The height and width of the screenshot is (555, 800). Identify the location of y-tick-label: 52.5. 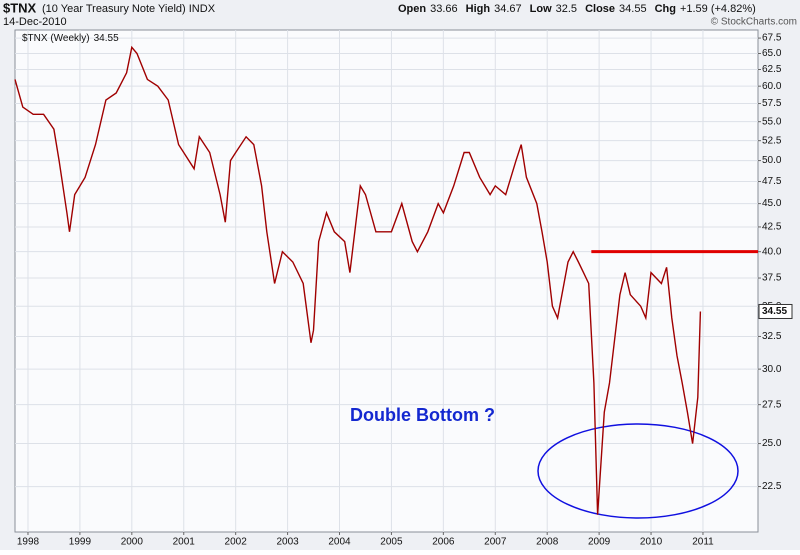
(772, 140).